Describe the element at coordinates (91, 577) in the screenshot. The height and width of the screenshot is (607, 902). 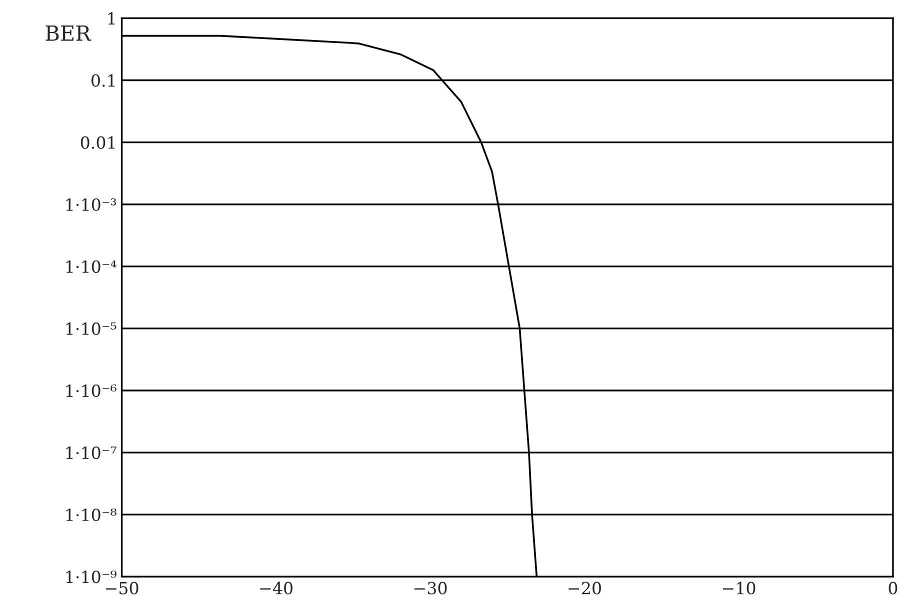
I see `y-tick-label: 1·10⁻⁹` at that location.